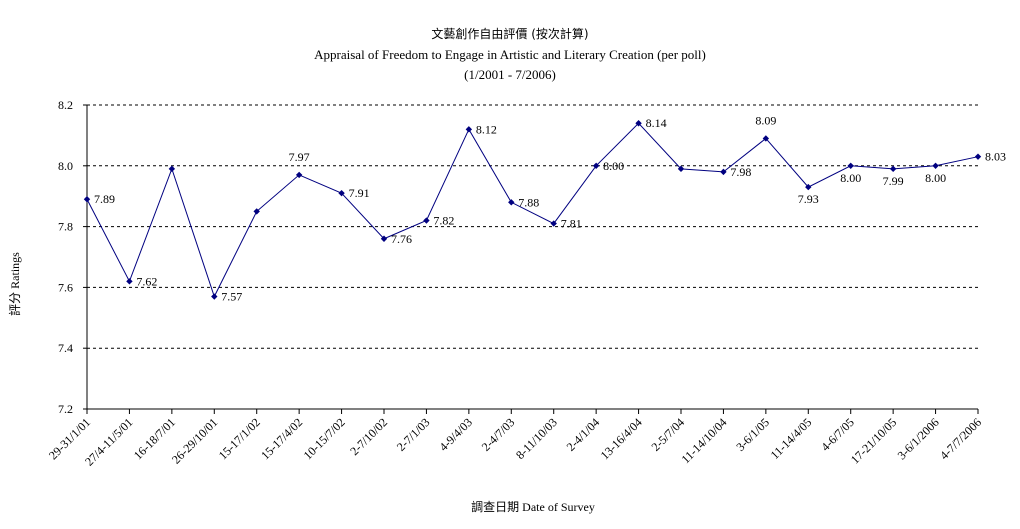  Describe the element at coordinates (65, 105) in the screenshot. I see `y-tick-label: 8.2` at that location.